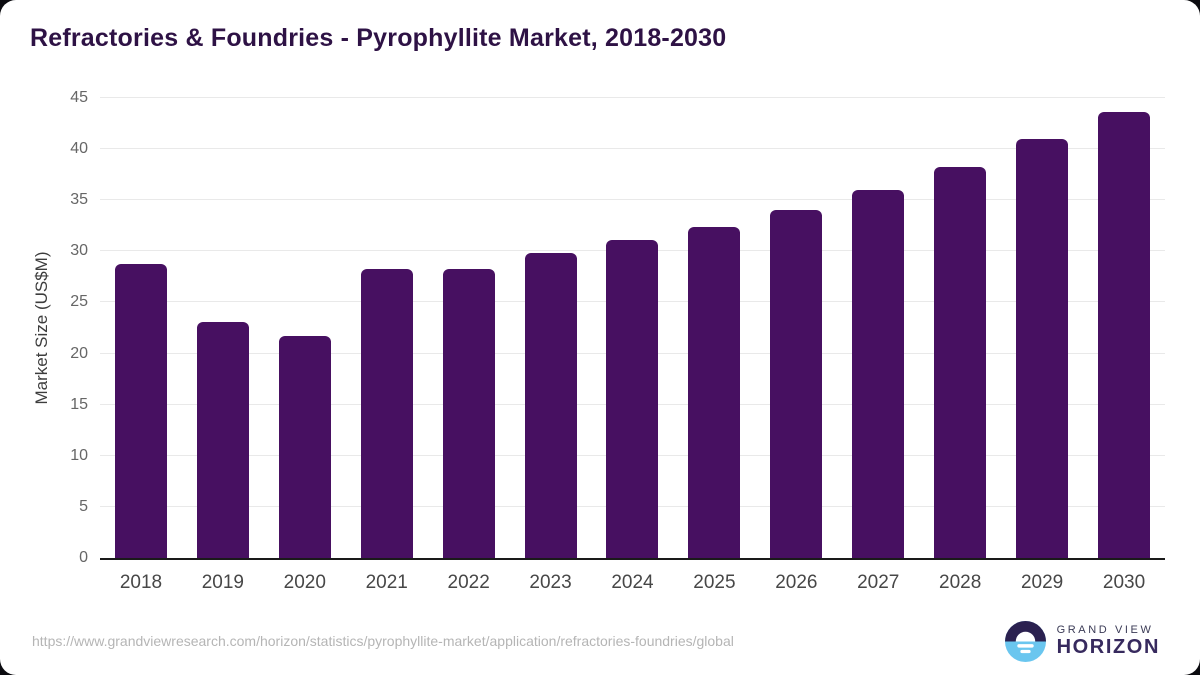 This screenshot has width=1200, height=675. I want to click on bar-2023, so click(550, 405).